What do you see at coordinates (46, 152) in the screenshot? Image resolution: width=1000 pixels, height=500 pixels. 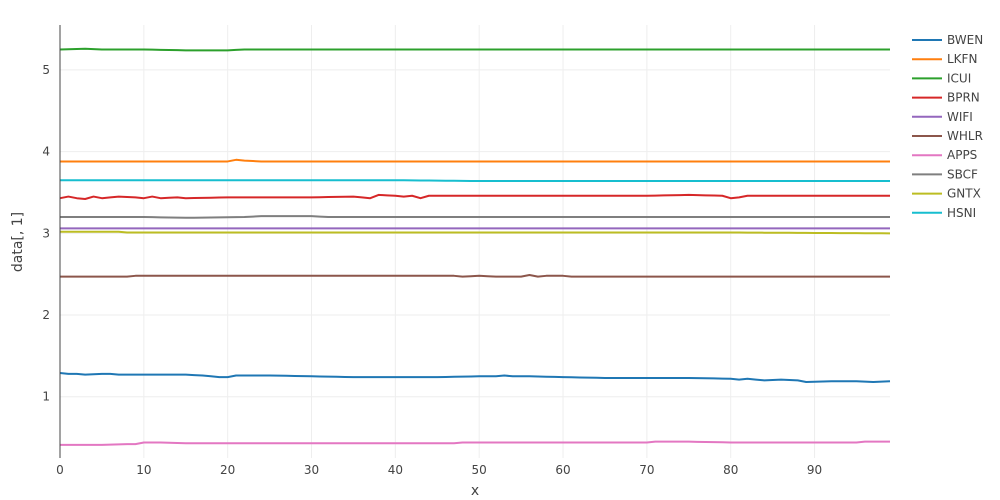 I see `y-tick-label: 4` at bounding box center [46, 152].